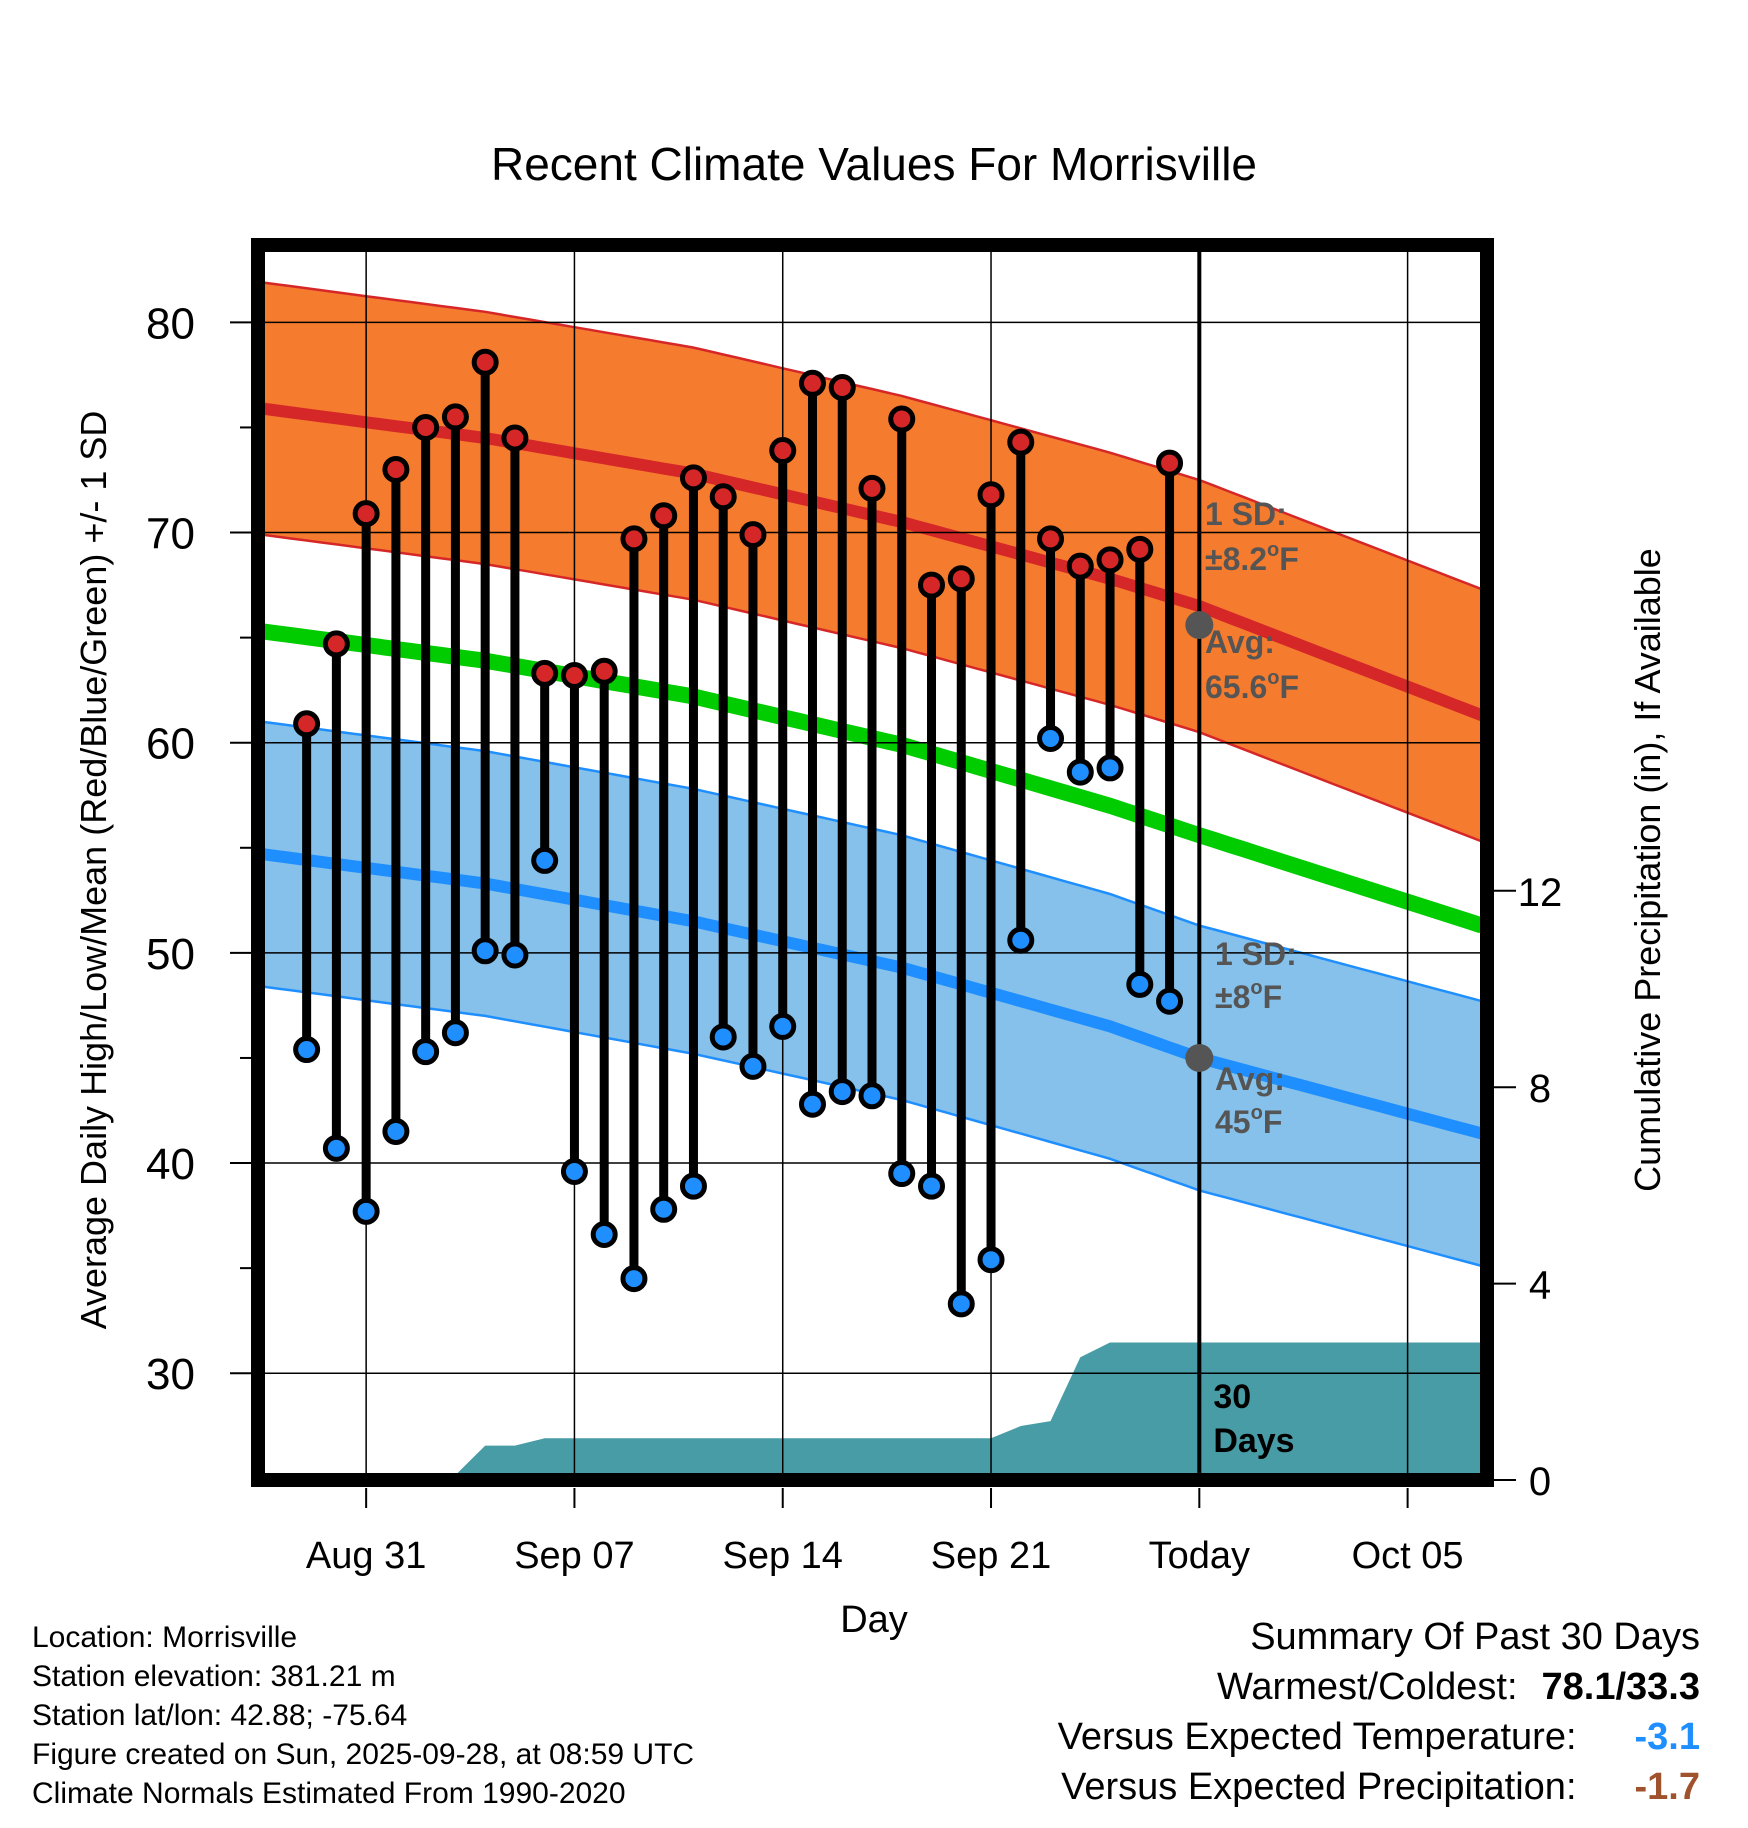 The width and height of the screenshot is (1748, 1828). What do you see at coordinates (1540, 1089) in the screenshot?
I see `y2-tick-label-8: 8` at bounding box center [1540, 1089].